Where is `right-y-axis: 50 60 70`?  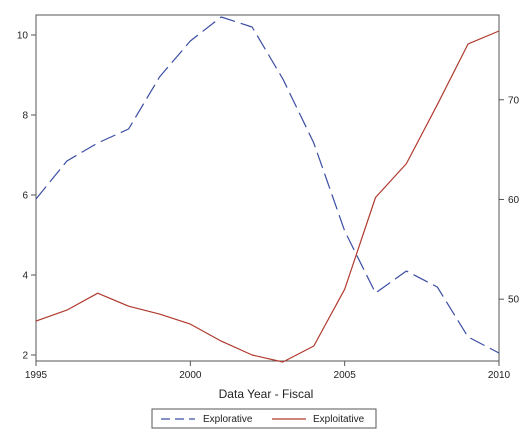 right-y-axis: 50 60 70 is located at coordinates (509, 200).